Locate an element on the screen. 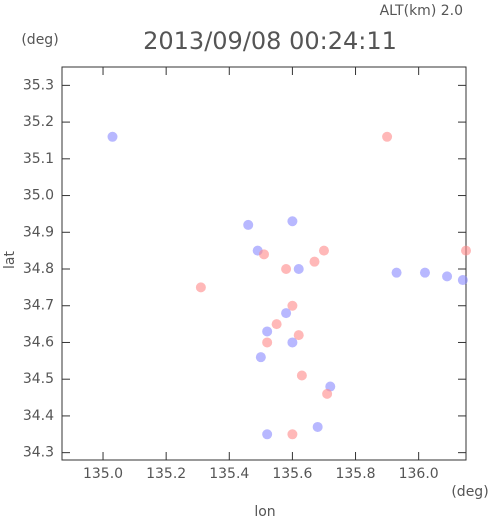 This screenshot has height=521, width=491. x-tick-label: 135.2 is located at coordinates (166, 474).